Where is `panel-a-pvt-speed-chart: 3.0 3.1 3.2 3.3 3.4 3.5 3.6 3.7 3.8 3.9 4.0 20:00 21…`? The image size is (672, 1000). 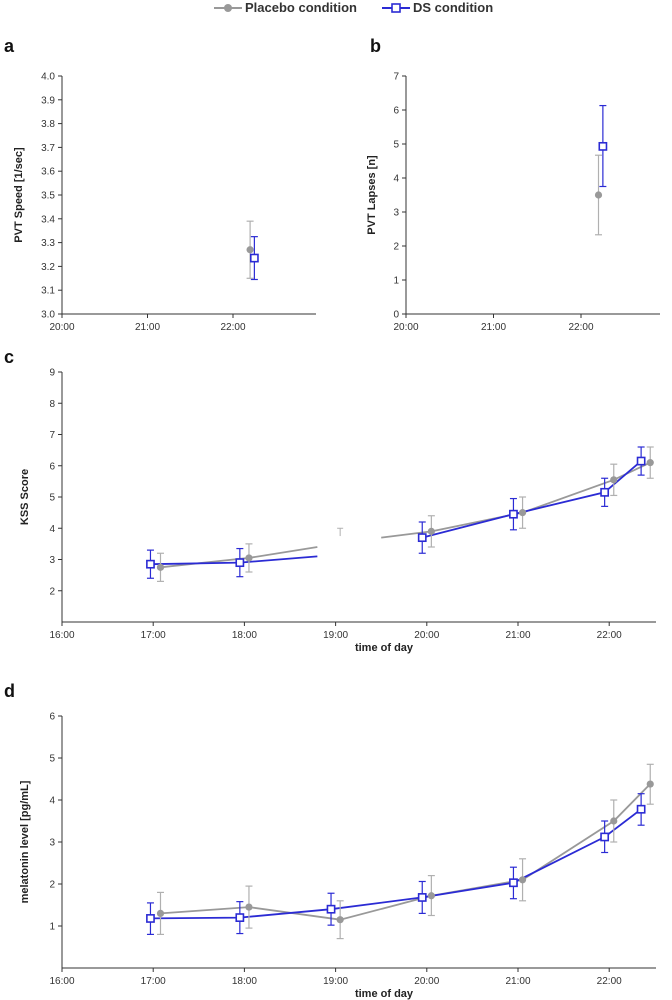 panel-a-pvt-speed-chart: 3.0 3.1 3.2 3.3 3.4 3.5 3.6 3.7 3.8 3.9 4.0 20:00 21… is located at coordinates (164, 202).